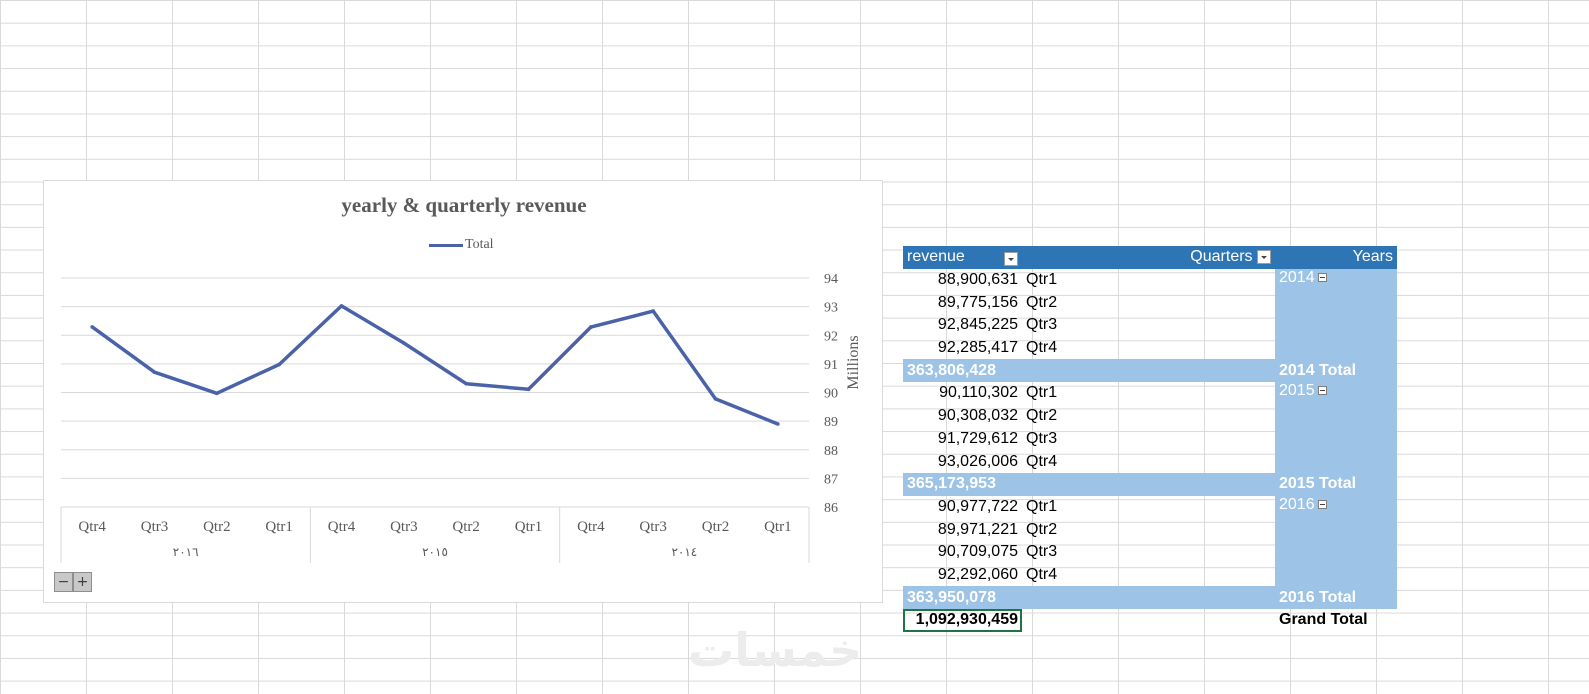  I want to click on grand-total-empty-cell, so click(1148, 620).